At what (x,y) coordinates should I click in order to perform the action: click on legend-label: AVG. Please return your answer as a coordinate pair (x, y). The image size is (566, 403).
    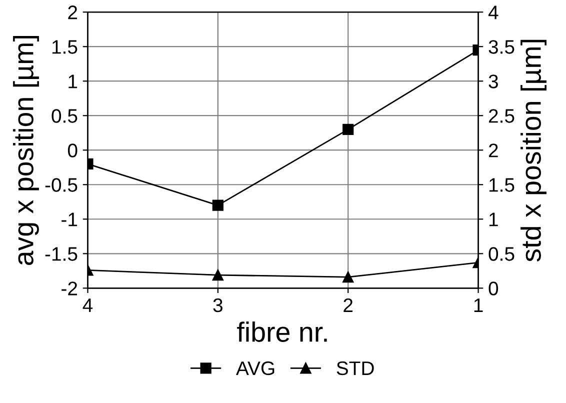
    Looking at the image, I should click on (255, 368).